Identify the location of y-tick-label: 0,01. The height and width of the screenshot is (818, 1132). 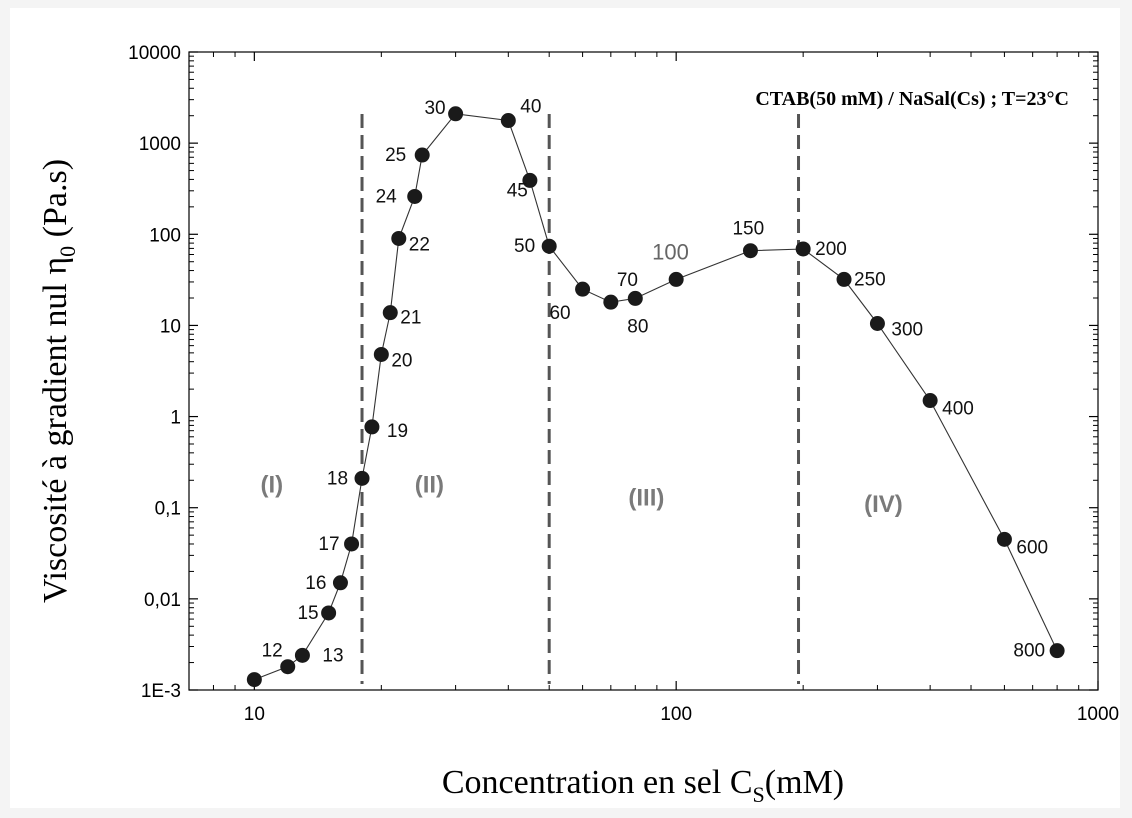
(162, 600).